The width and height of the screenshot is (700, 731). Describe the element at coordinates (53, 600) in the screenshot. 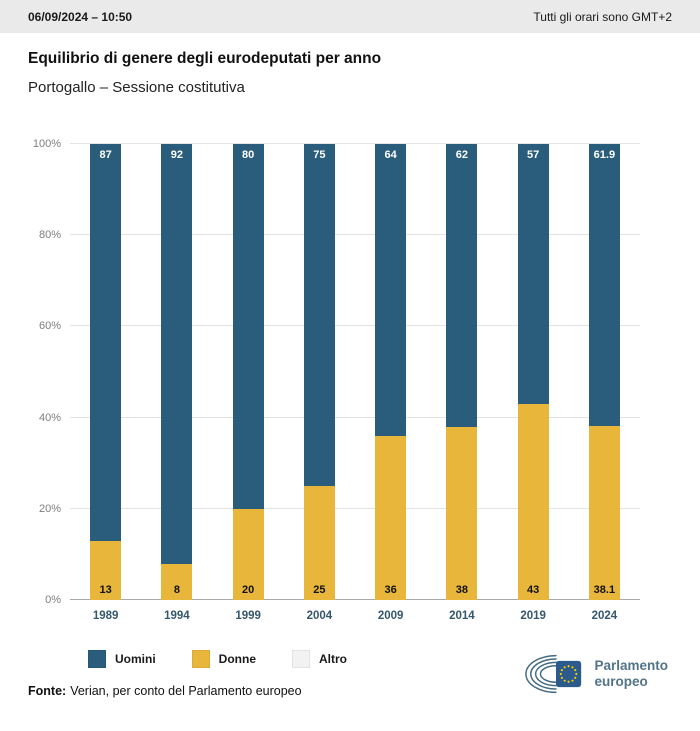

I see `y-tick-label: 0%` at that location.